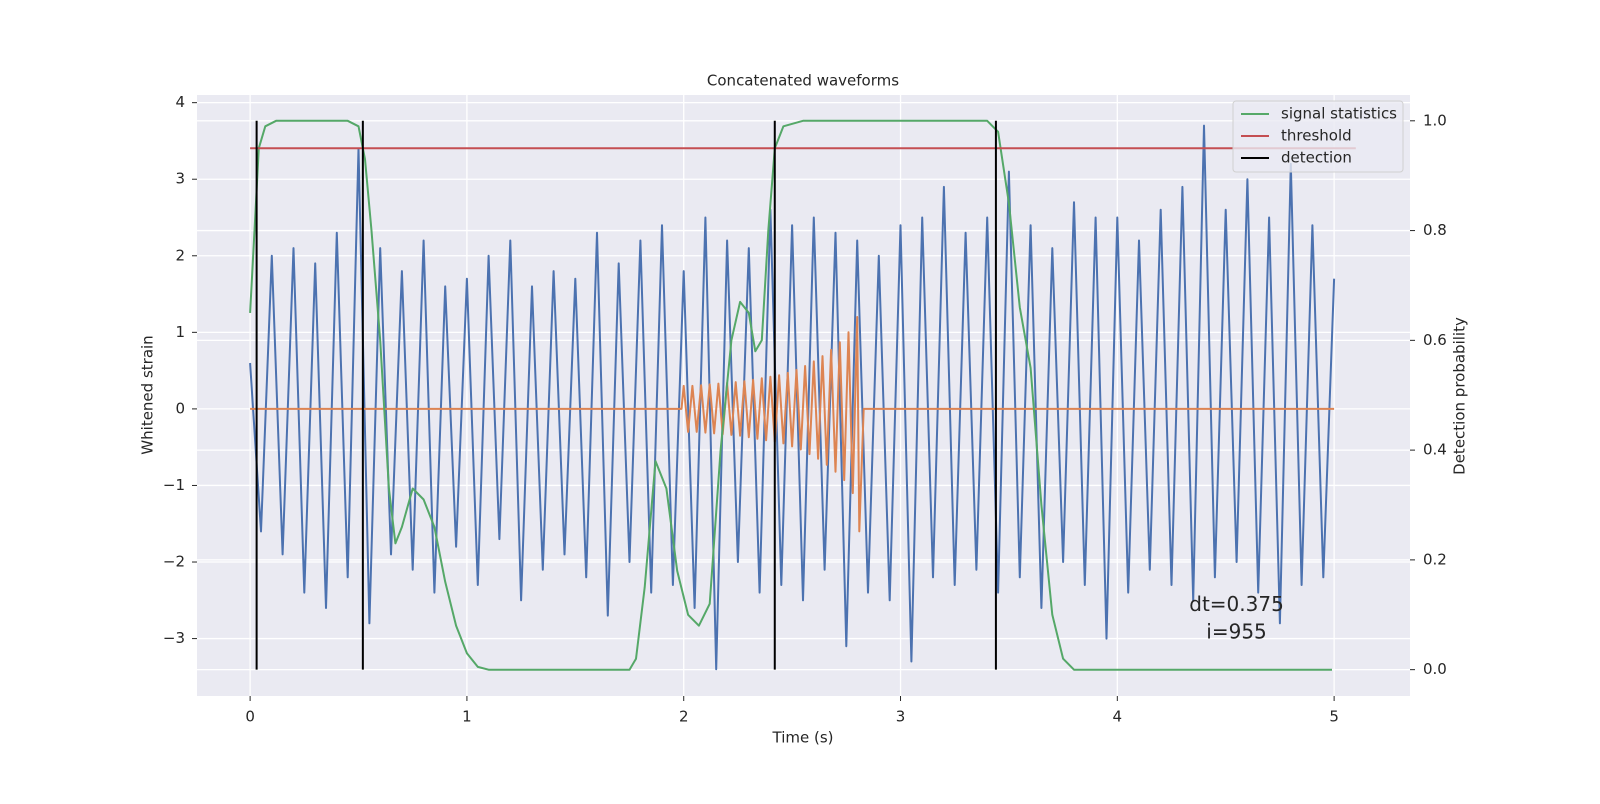 The image size is (1600, 804). I want to click on x-tick-label: 5, so click(1334, 717).